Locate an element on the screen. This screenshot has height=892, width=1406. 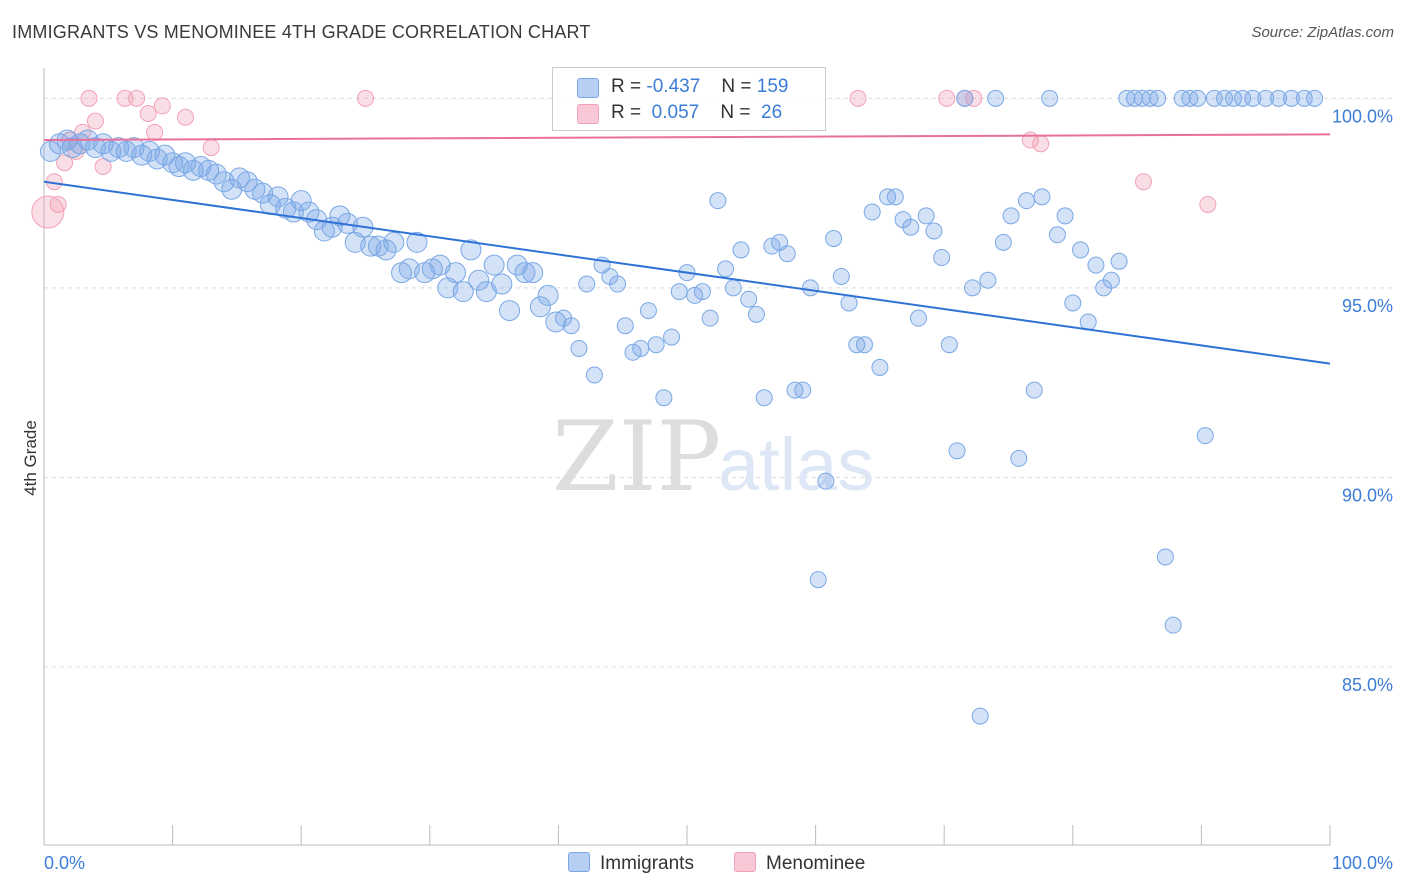
y-tick-label: 90.0% is located at coordinates (1367, 495).